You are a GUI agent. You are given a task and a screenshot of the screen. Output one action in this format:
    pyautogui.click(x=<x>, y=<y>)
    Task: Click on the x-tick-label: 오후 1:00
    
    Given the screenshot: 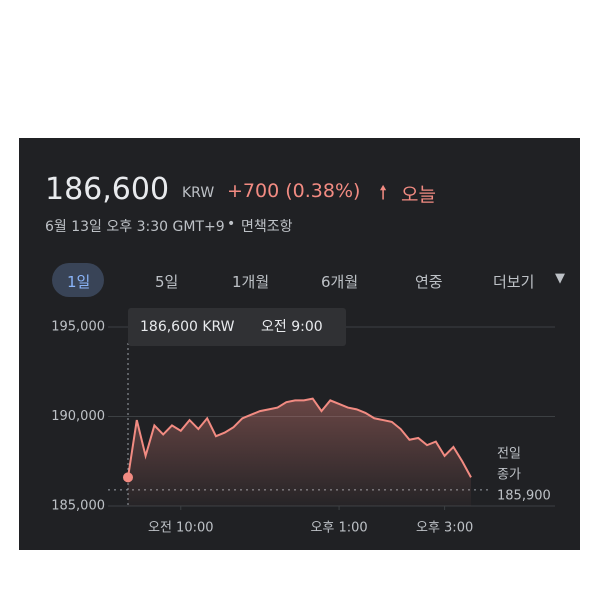 What is the action you would take?
    pyautogui.click(x=338, y=528)
    